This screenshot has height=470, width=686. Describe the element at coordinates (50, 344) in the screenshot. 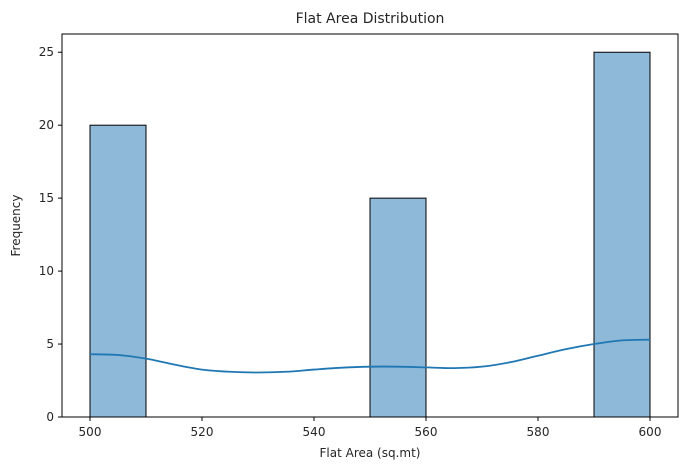

I see `y-tick-label: 5` at that location.